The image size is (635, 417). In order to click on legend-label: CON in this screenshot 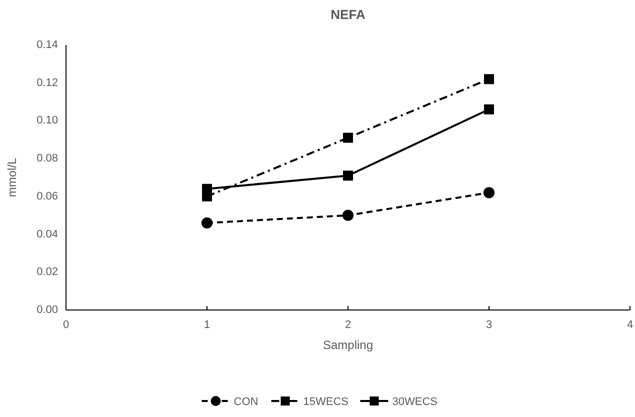, I will do `click(246, 402)`.